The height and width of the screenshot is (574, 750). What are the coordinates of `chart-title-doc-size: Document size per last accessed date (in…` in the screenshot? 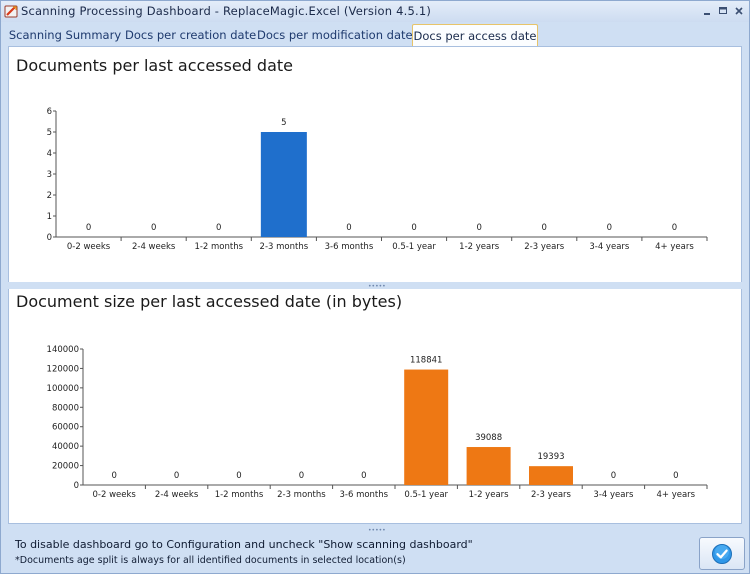 It's located at (209, 301).